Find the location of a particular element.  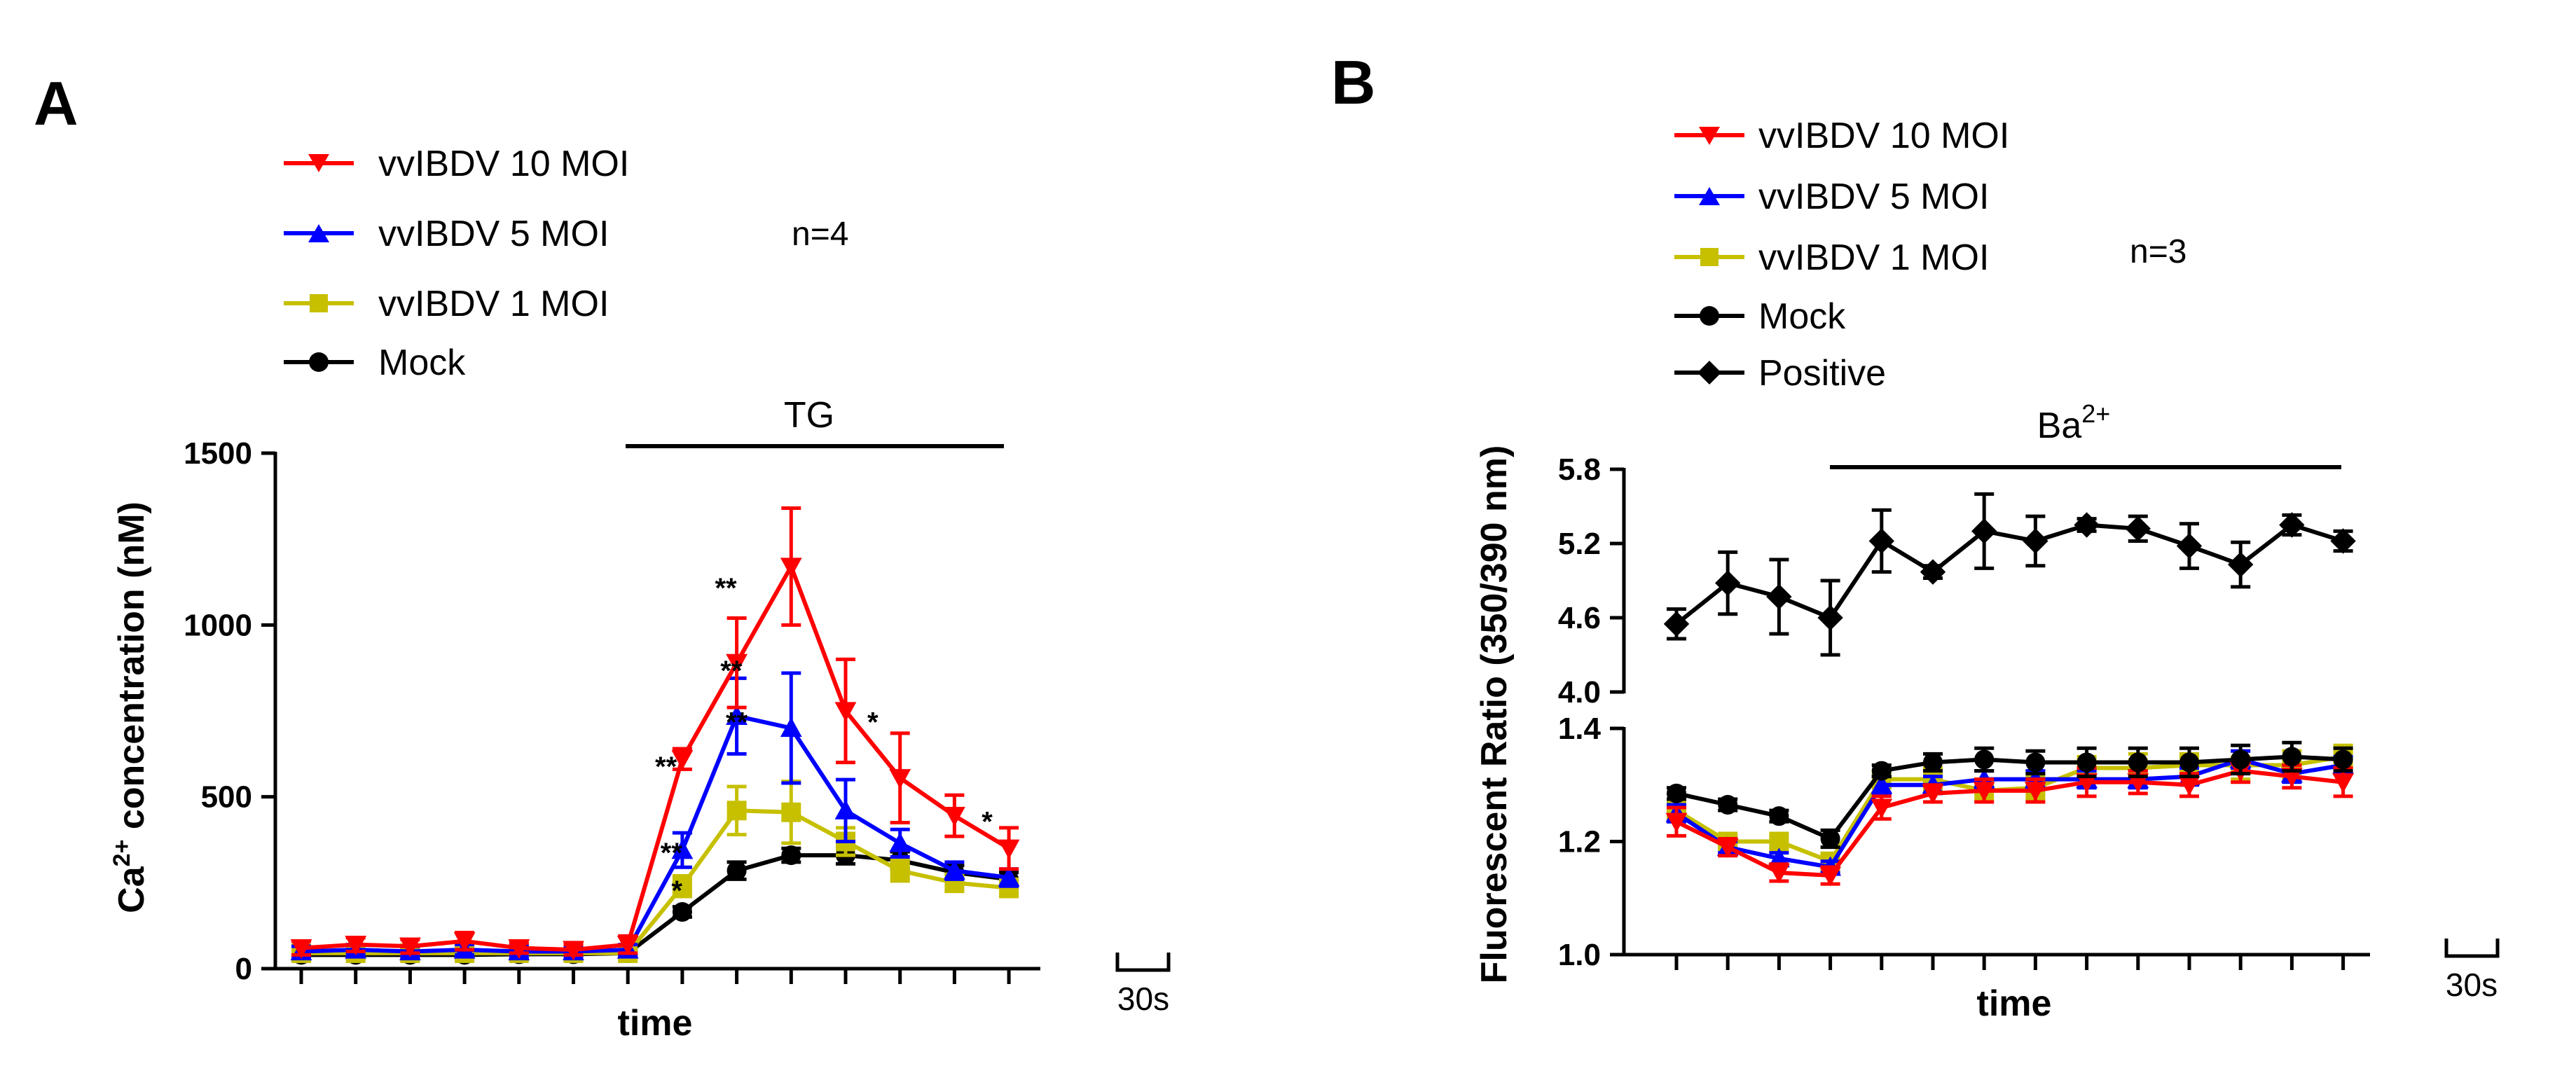

panel-b-scale-bar: 30s is located at coordinates (2472, 971).